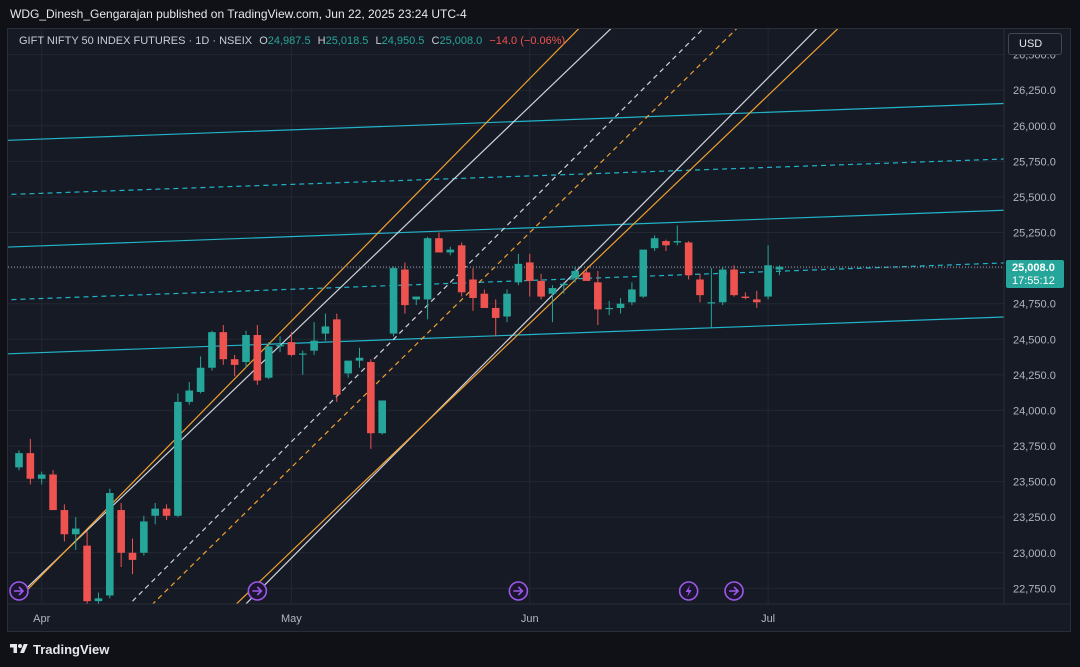 The height and width of the screenshot is (667, 1080). Describe the element at coordinates (1033, 268) in the screenshot. I see `last-price-value: 25,008.0` at that location.